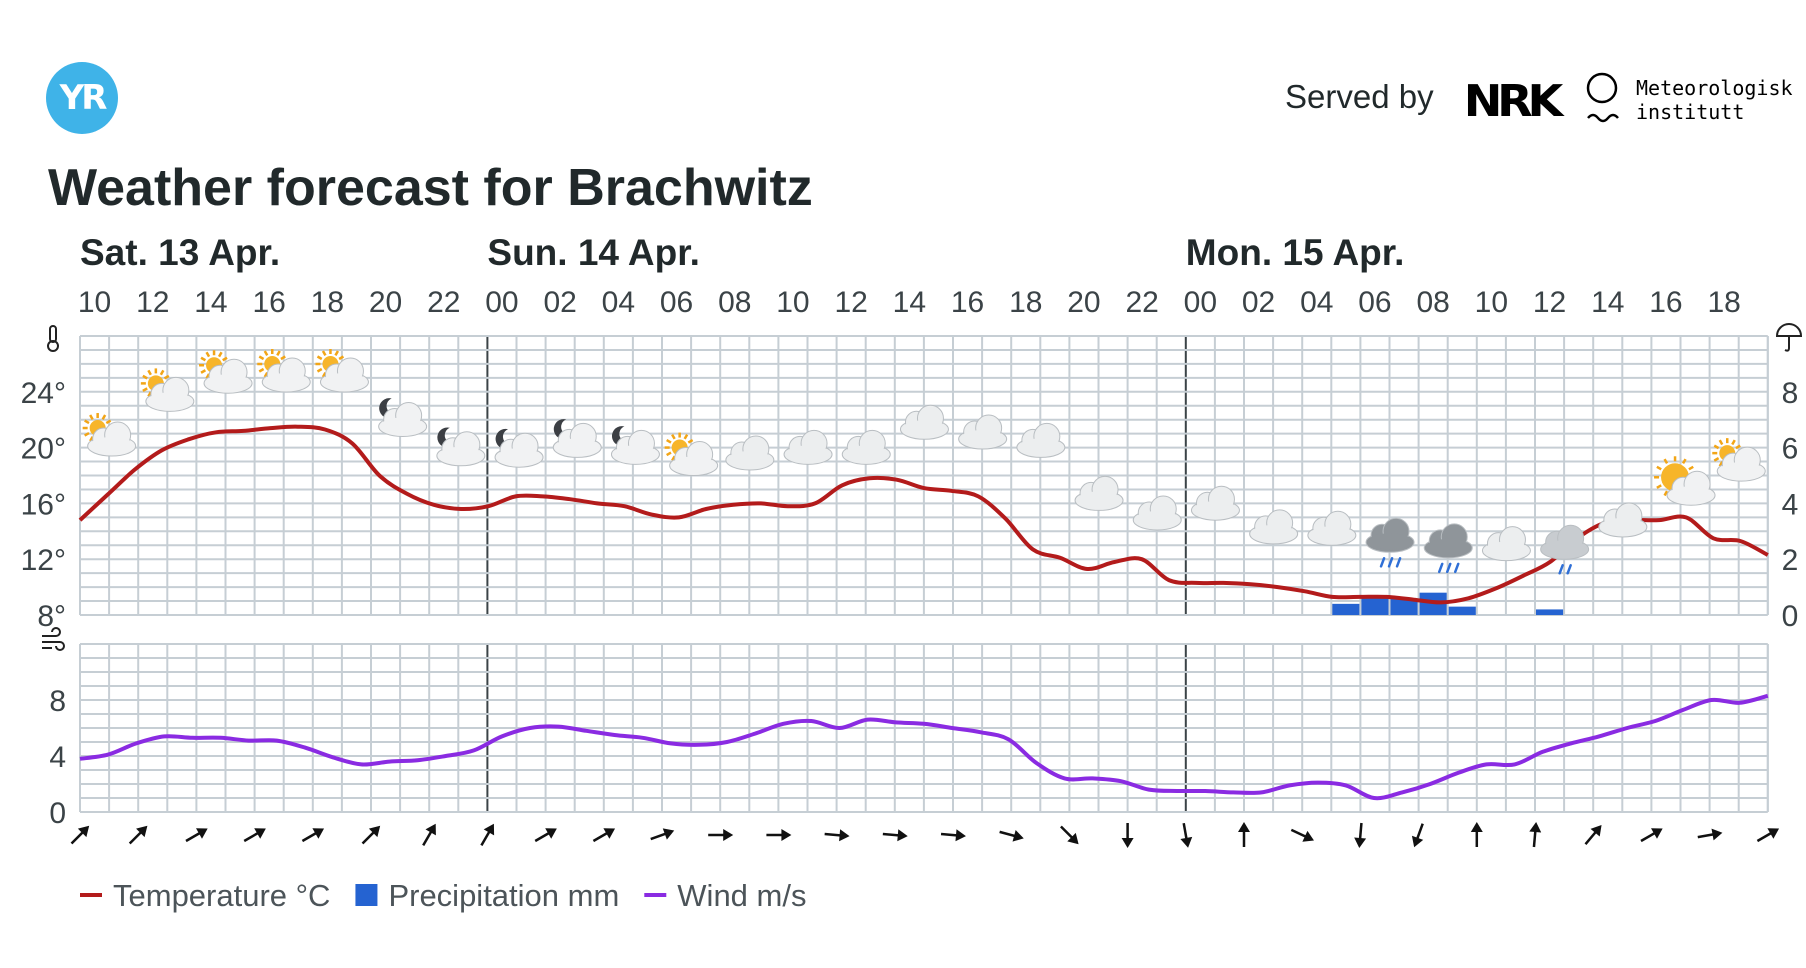  I want to click on precipitation-tick: 4, so click(1790, 504).